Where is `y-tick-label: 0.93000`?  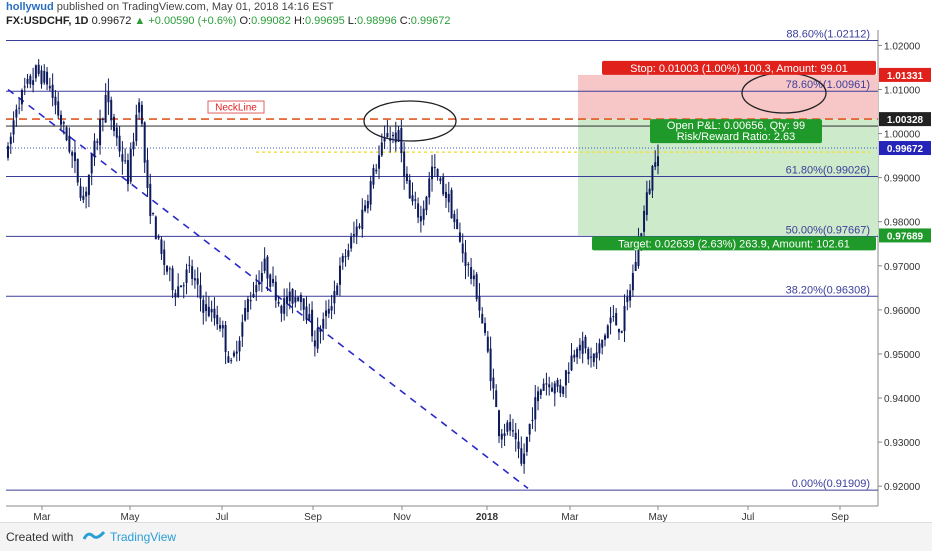
y-tick-label: 0.93000 is located at coordinates (902, 443).